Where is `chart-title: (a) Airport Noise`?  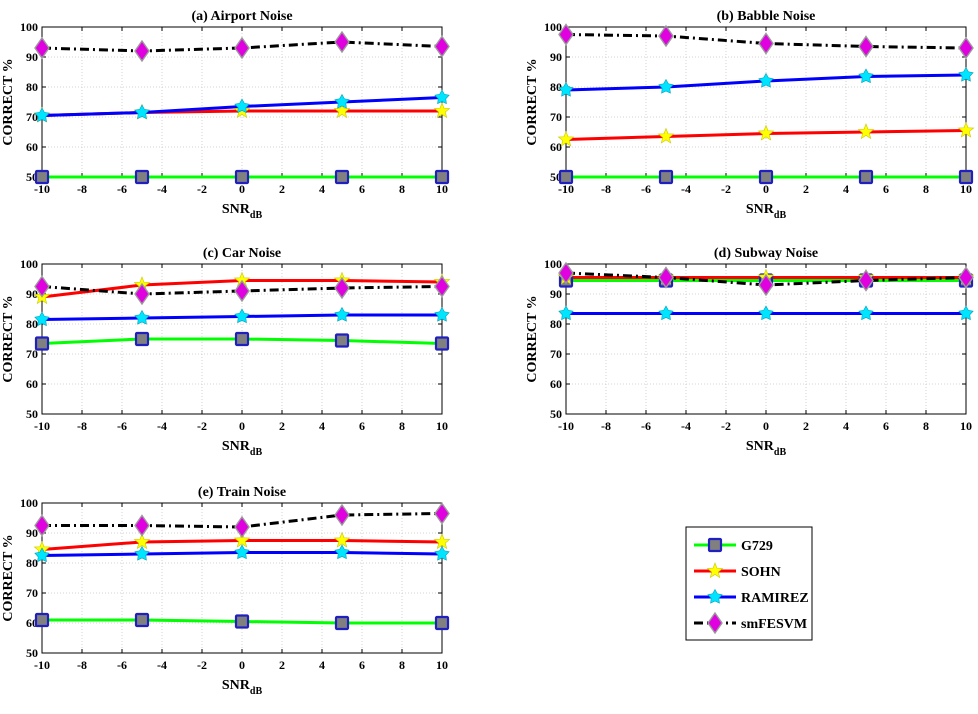
chart-title: (a) Airport Noise is located at coordinates (241, 16).